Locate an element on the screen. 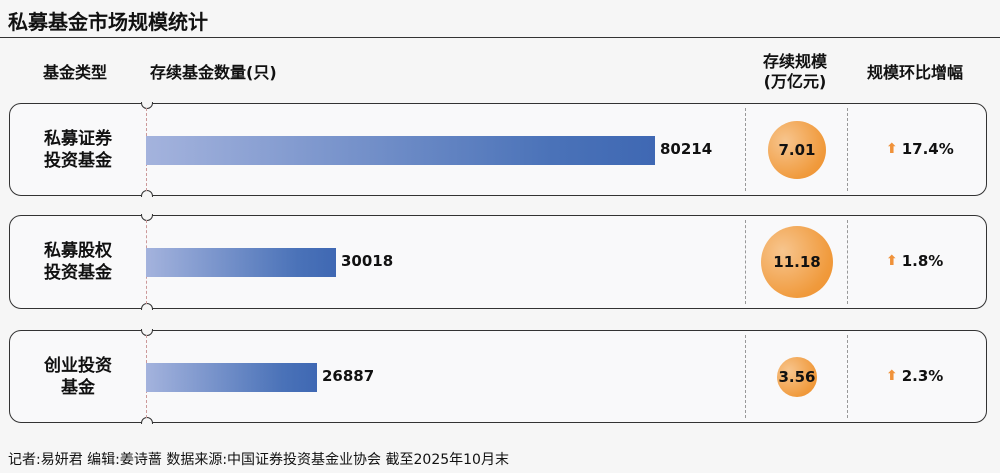 The width and height of the screenshot is (1000, 473). count-label: 80214 is located at coordinates (686, 148).